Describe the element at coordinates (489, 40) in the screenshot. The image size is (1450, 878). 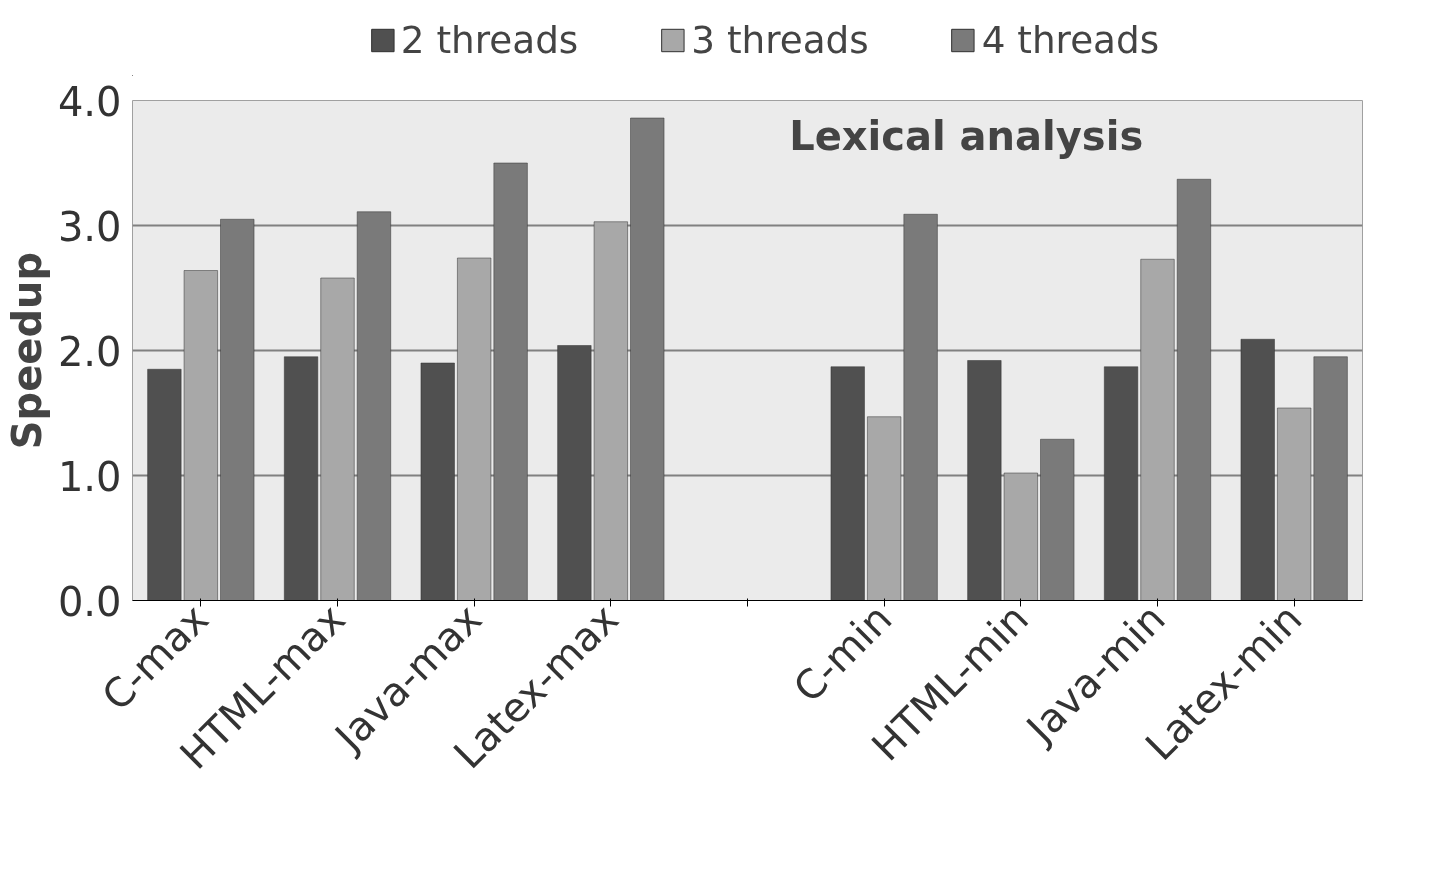
I see `legend-label: 2 threads` at that location.